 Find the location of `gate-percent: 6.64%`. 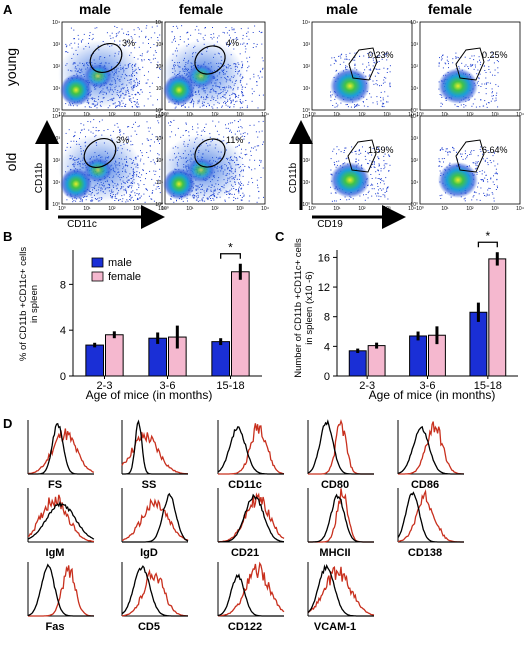

gate-percent: 6.64% is located at coordinates (495, 150).